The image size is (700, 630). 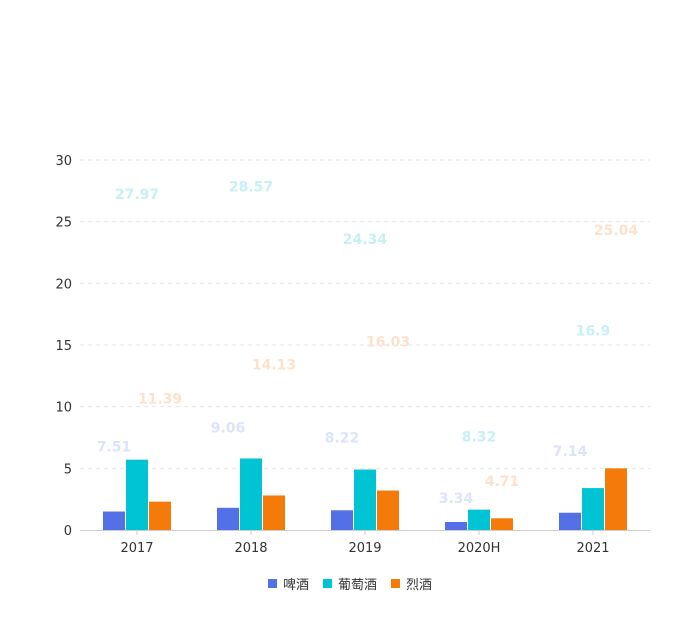 What do you see at coordinates (63, 161) in the screenshot?
I see `y-tick-label: 30` at bounding box center [63, 161].